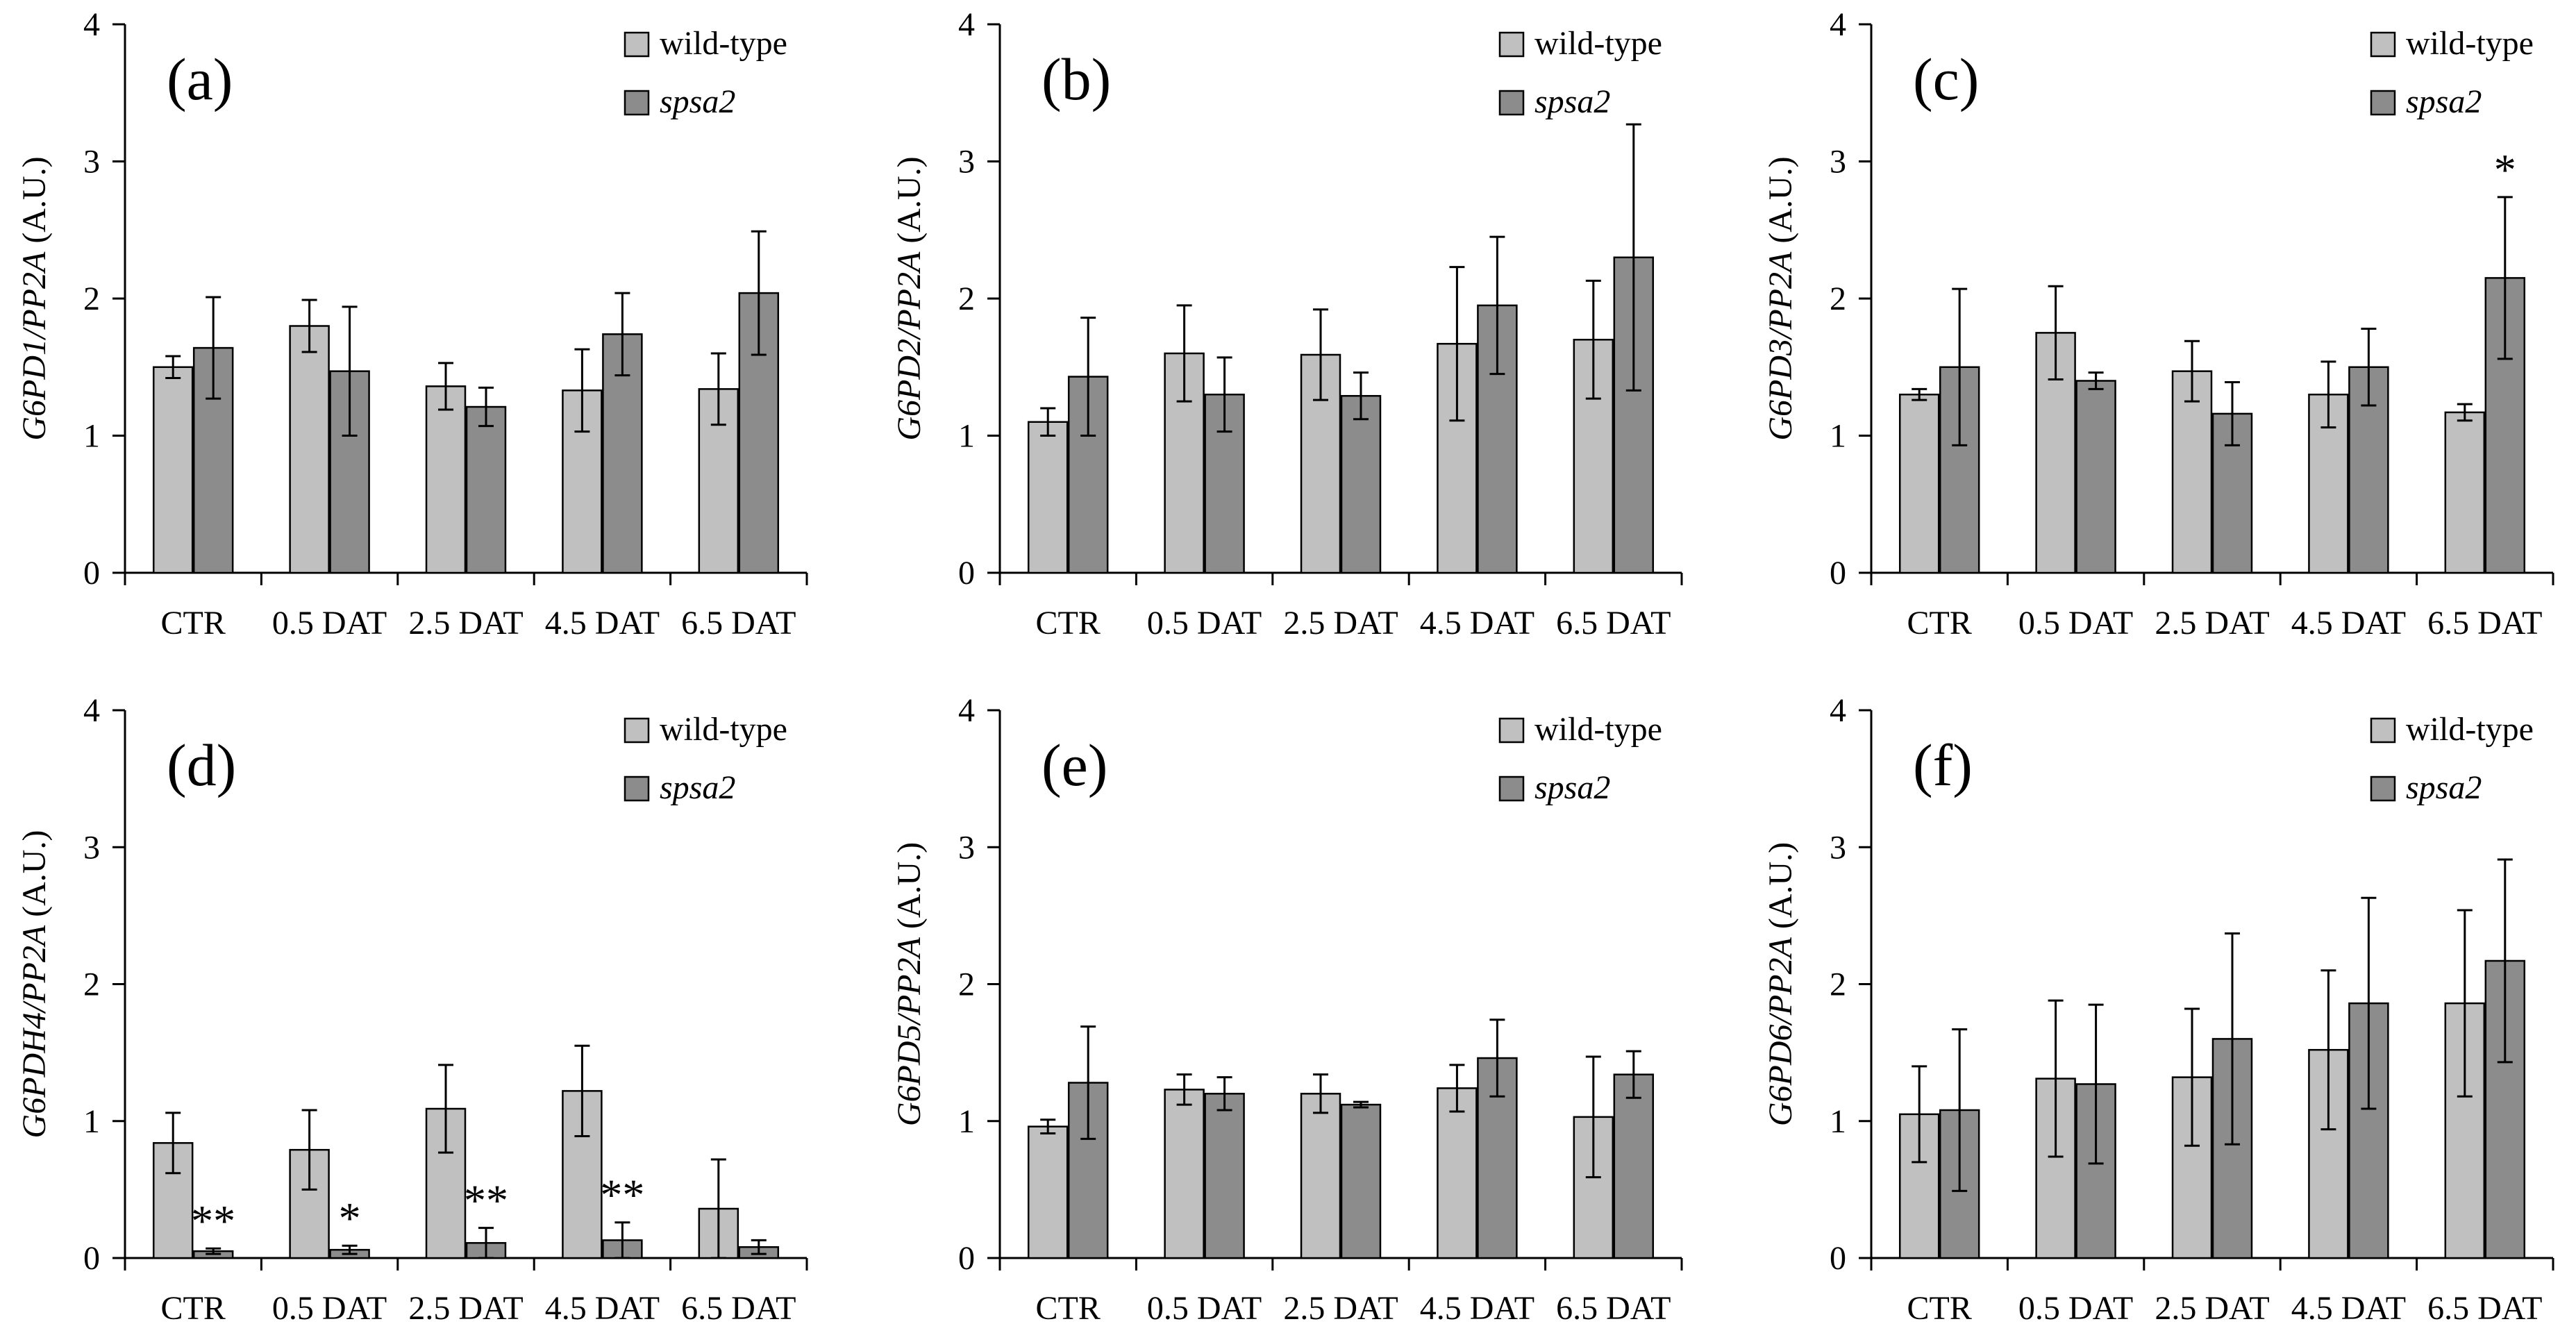 The width and height of the screenshot is (2576, 1333). I want to click on panel-label: (d), so click(201, 765).